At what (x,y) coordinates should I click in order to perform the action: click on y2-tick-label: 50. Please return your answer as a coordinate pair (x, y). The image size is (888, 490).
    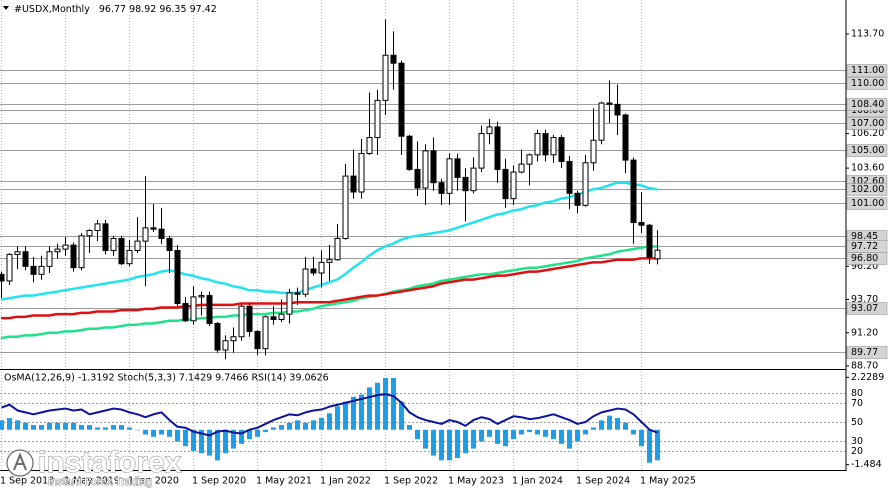
    Looking at the image, I should click on (857, 422).